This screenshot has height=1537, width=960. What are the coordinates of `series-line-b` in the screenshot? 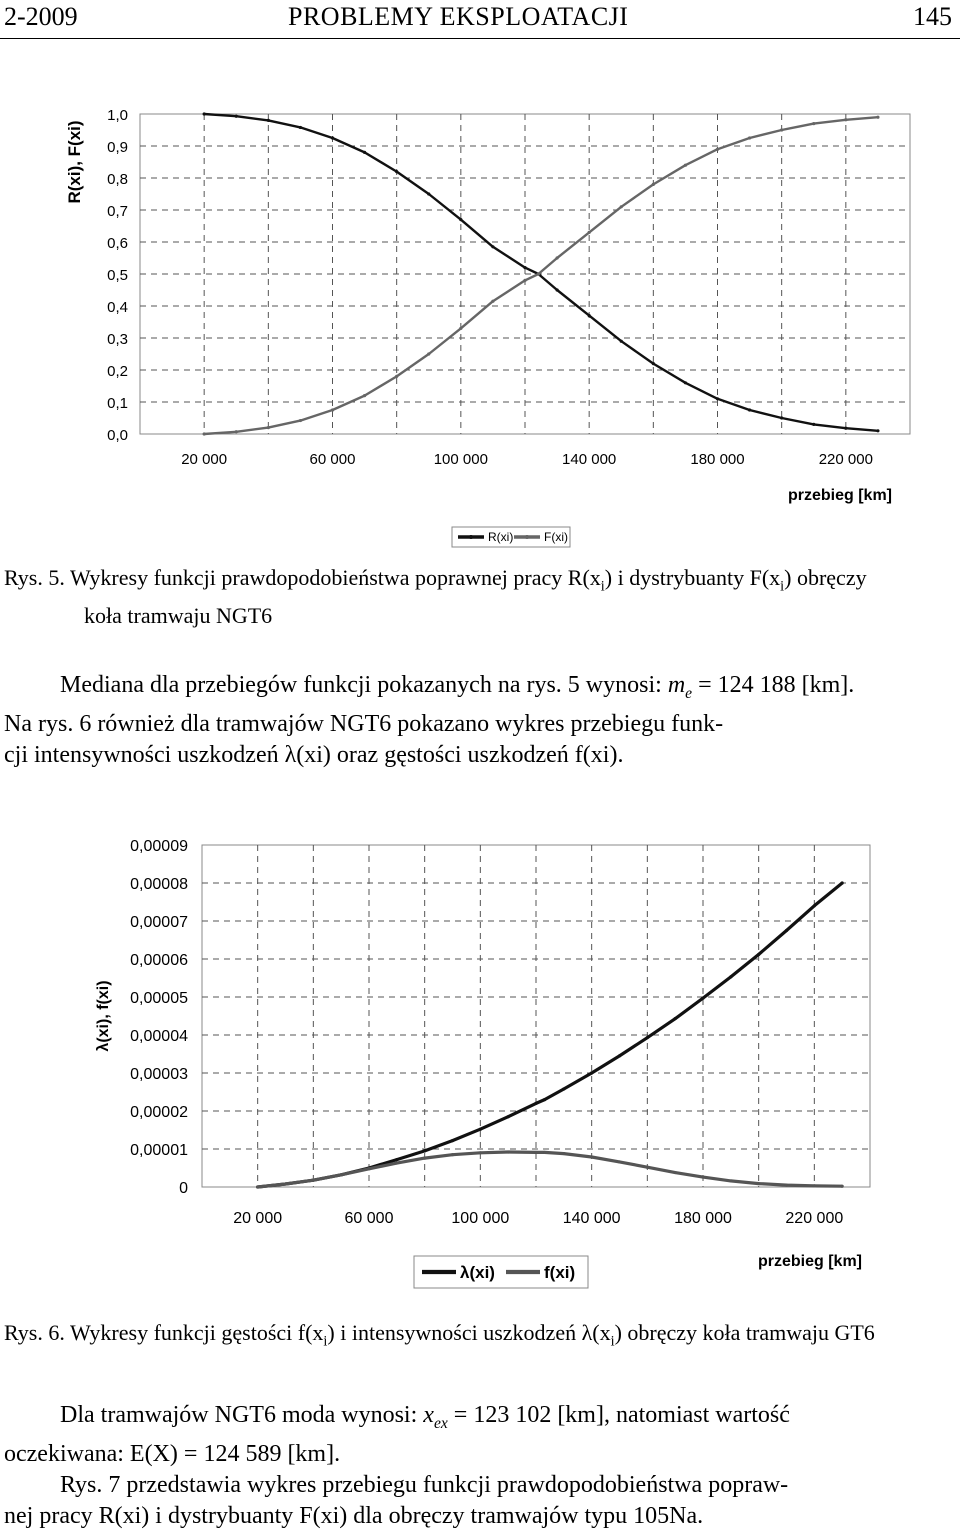 It's located at (550, 1169).